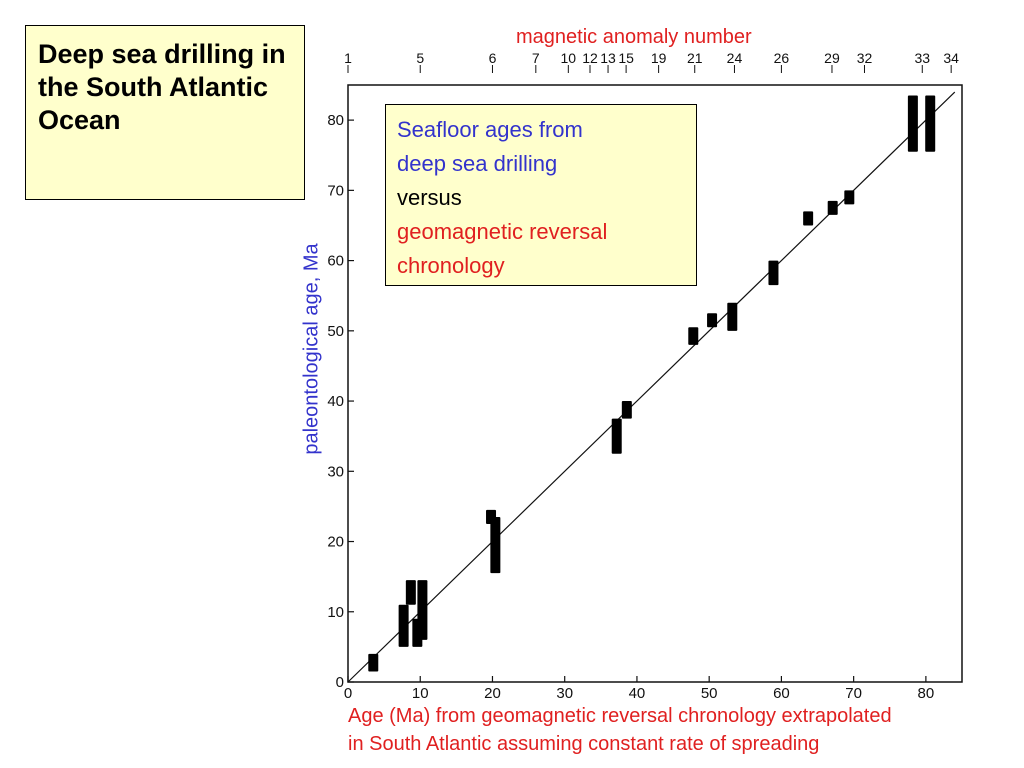 Image resolution: width=1024 pixels, height=768 pixels. Describe the element at coordinates (492, 693) in the screenshot. I see `x-tick-label: 20` at that location.